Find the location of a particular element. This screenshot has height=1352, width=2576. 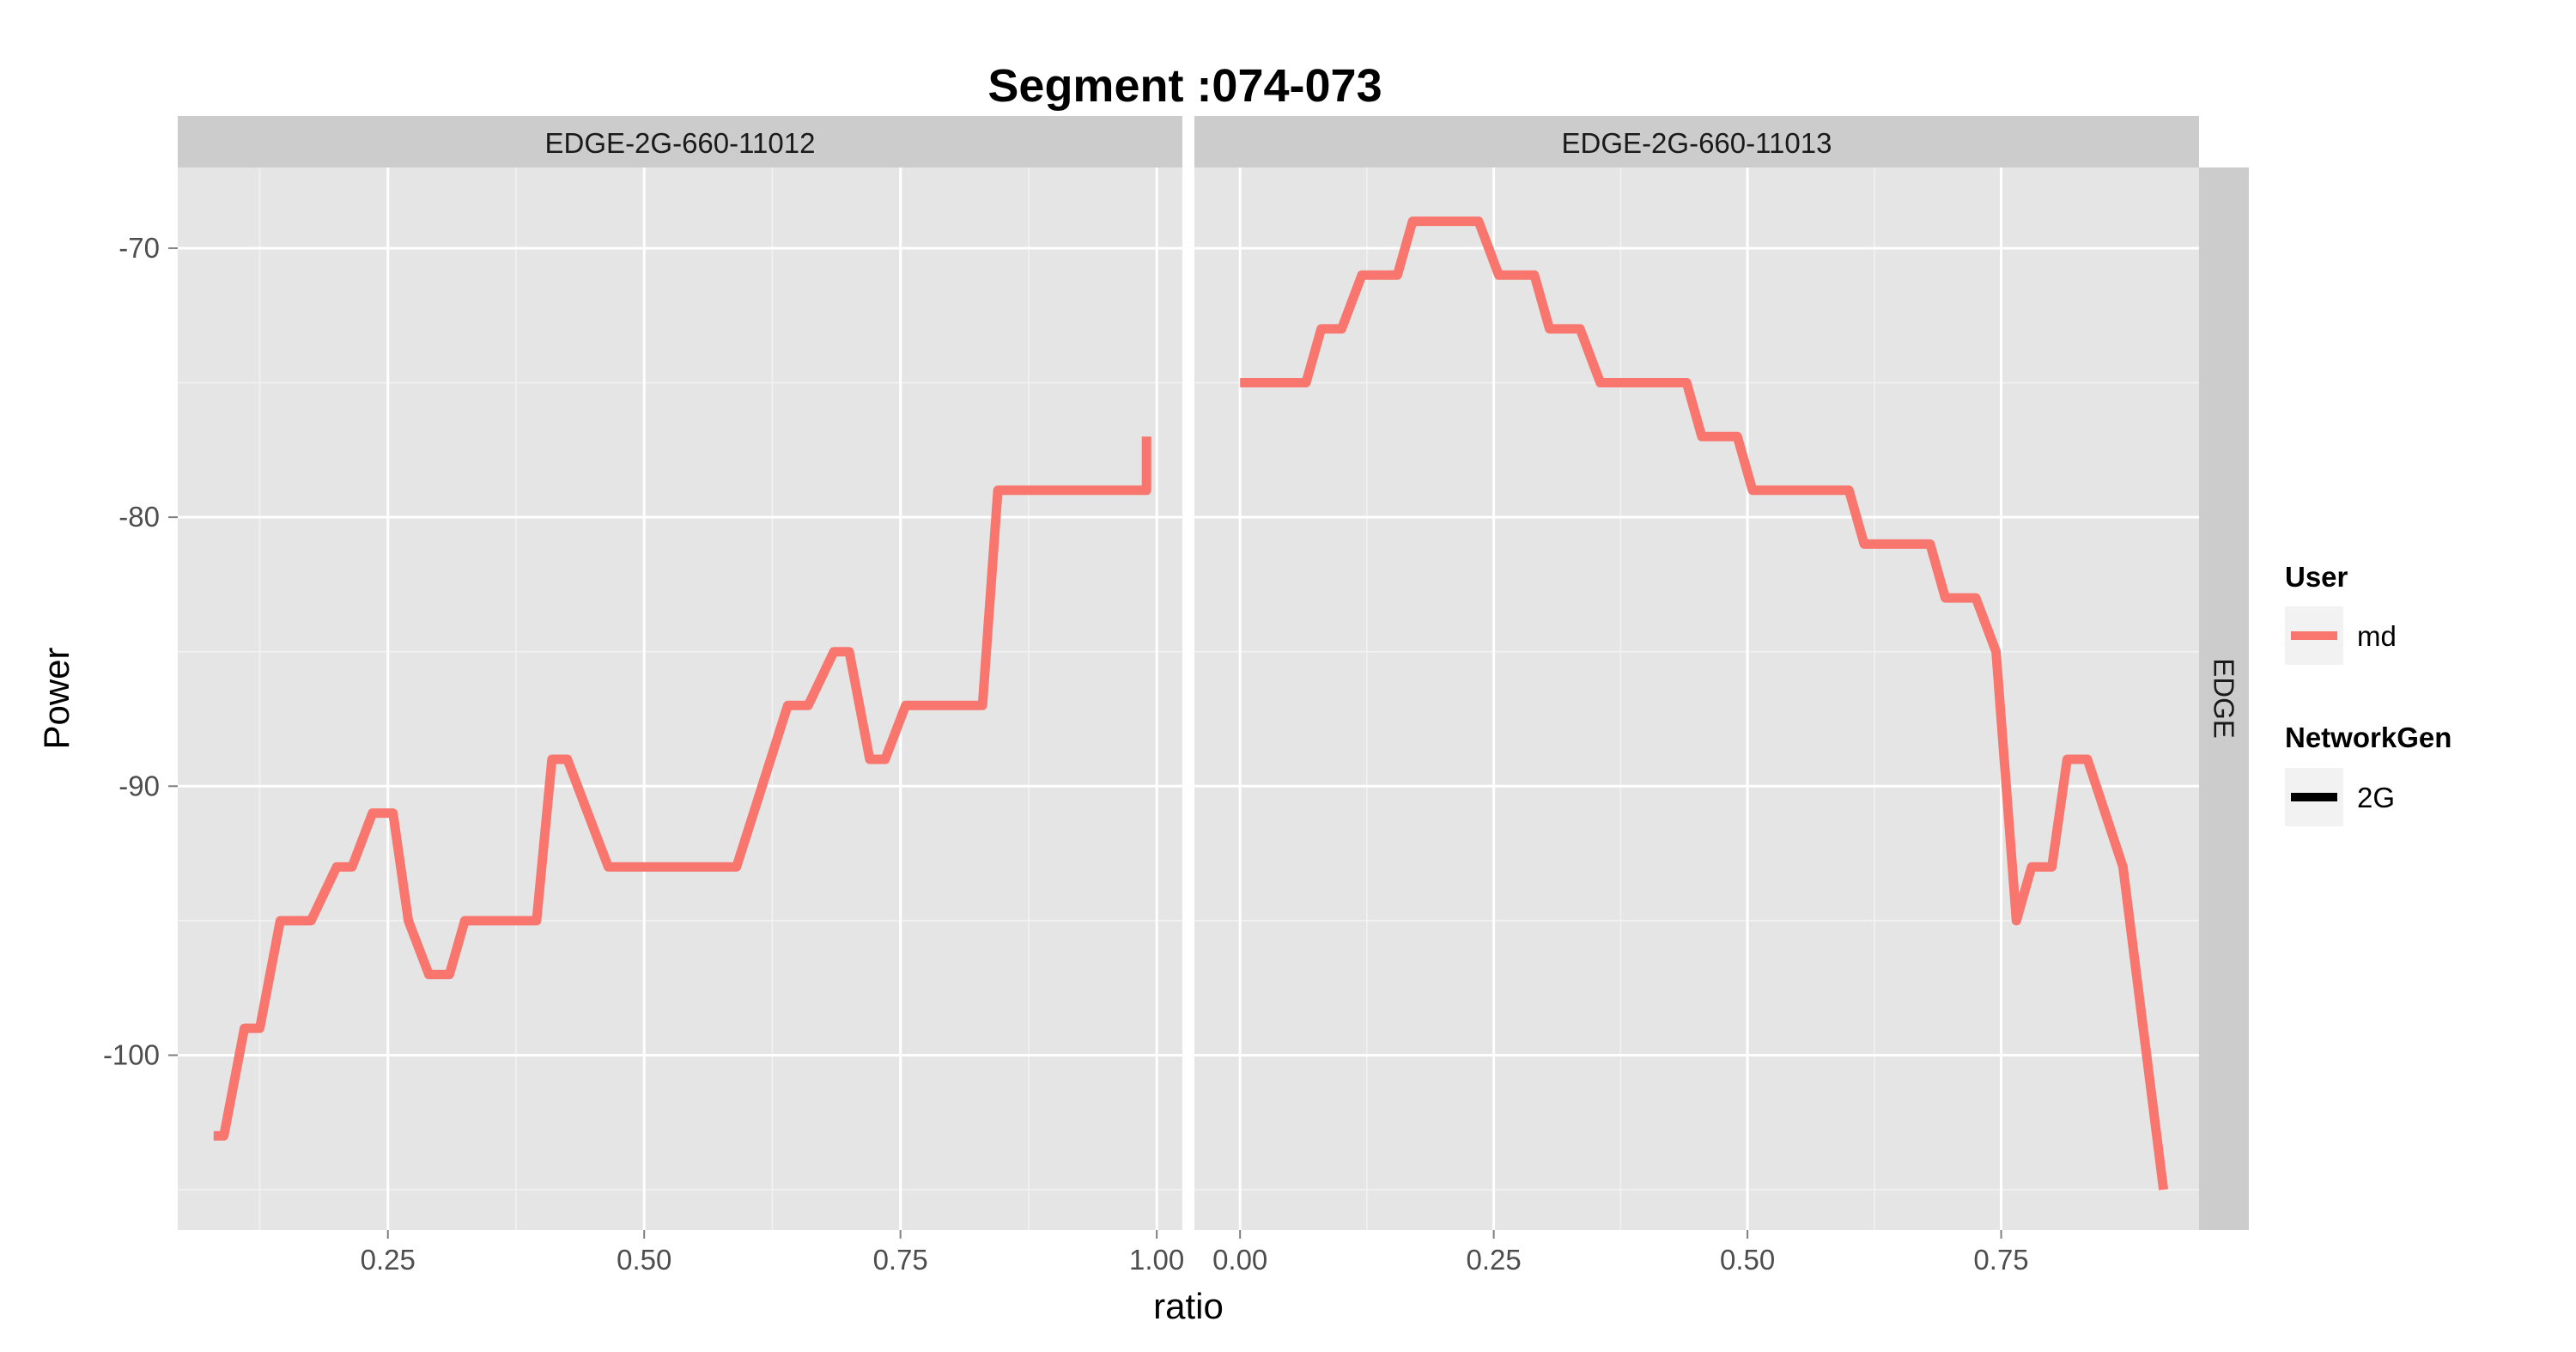

legend-network-label: 2G is located at coordinates (2376, 797).